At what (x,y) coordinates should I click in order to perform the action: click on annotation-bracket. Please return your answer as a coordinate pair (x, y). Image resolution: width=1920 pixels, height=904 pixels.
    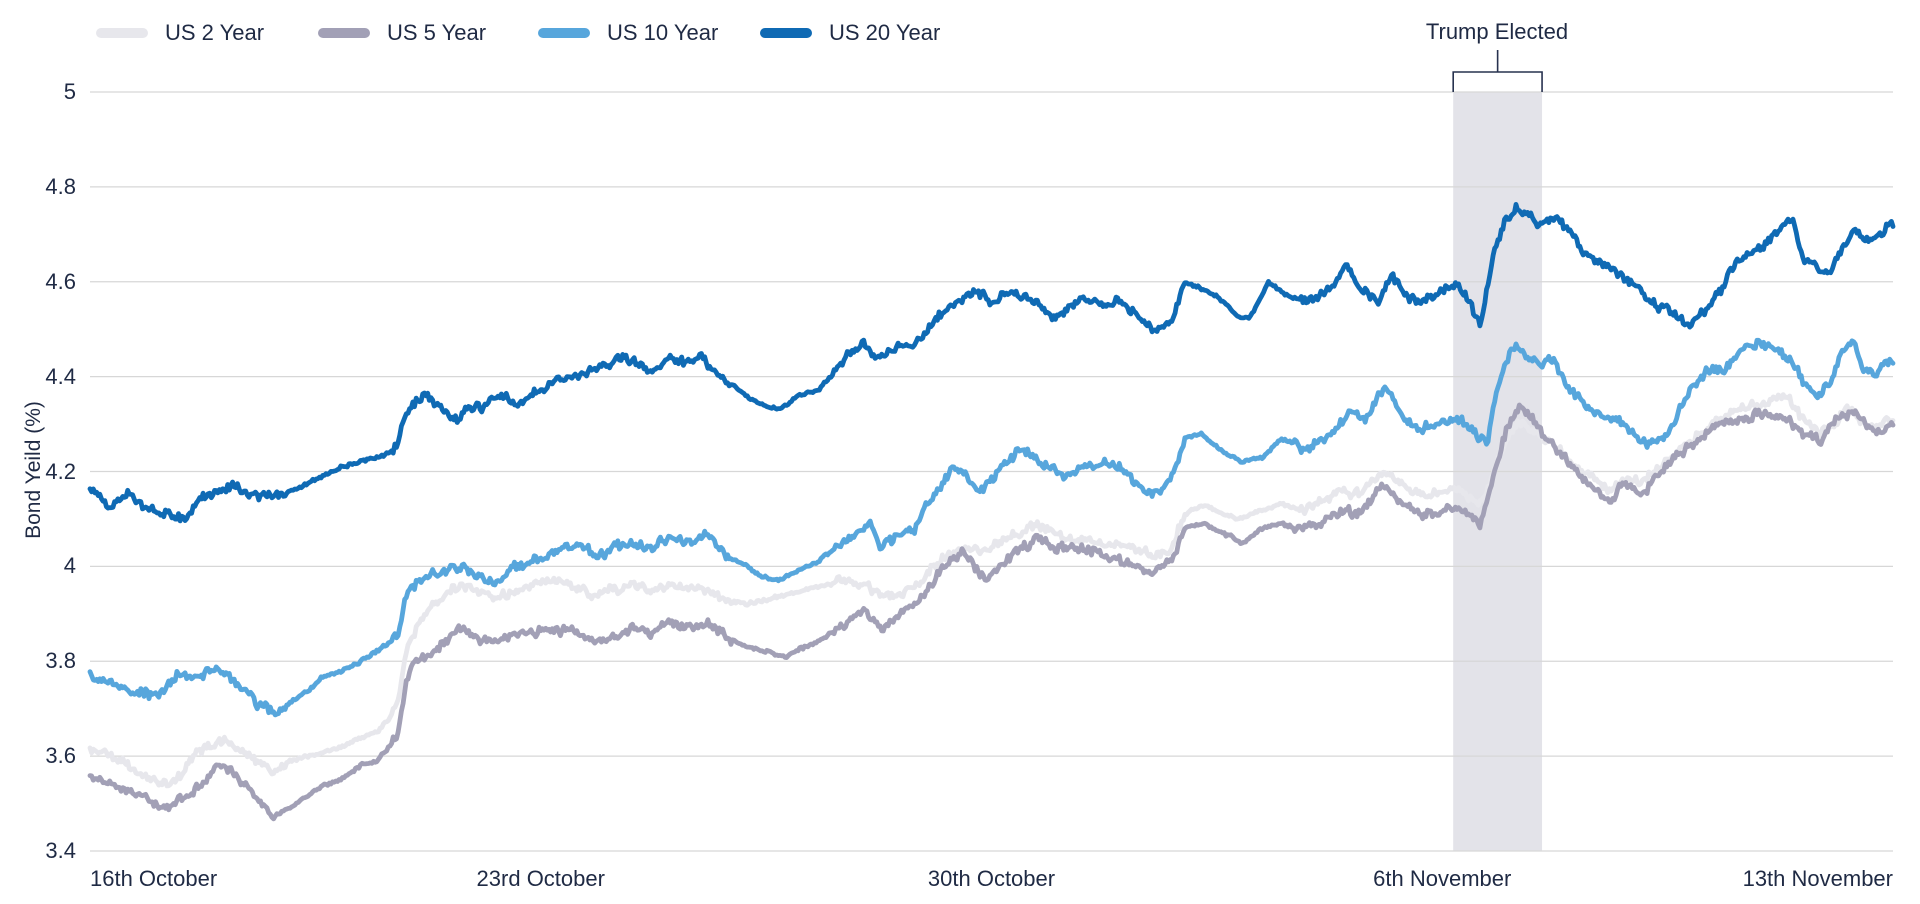
    Looking at the image, I should click on (1497, 71).